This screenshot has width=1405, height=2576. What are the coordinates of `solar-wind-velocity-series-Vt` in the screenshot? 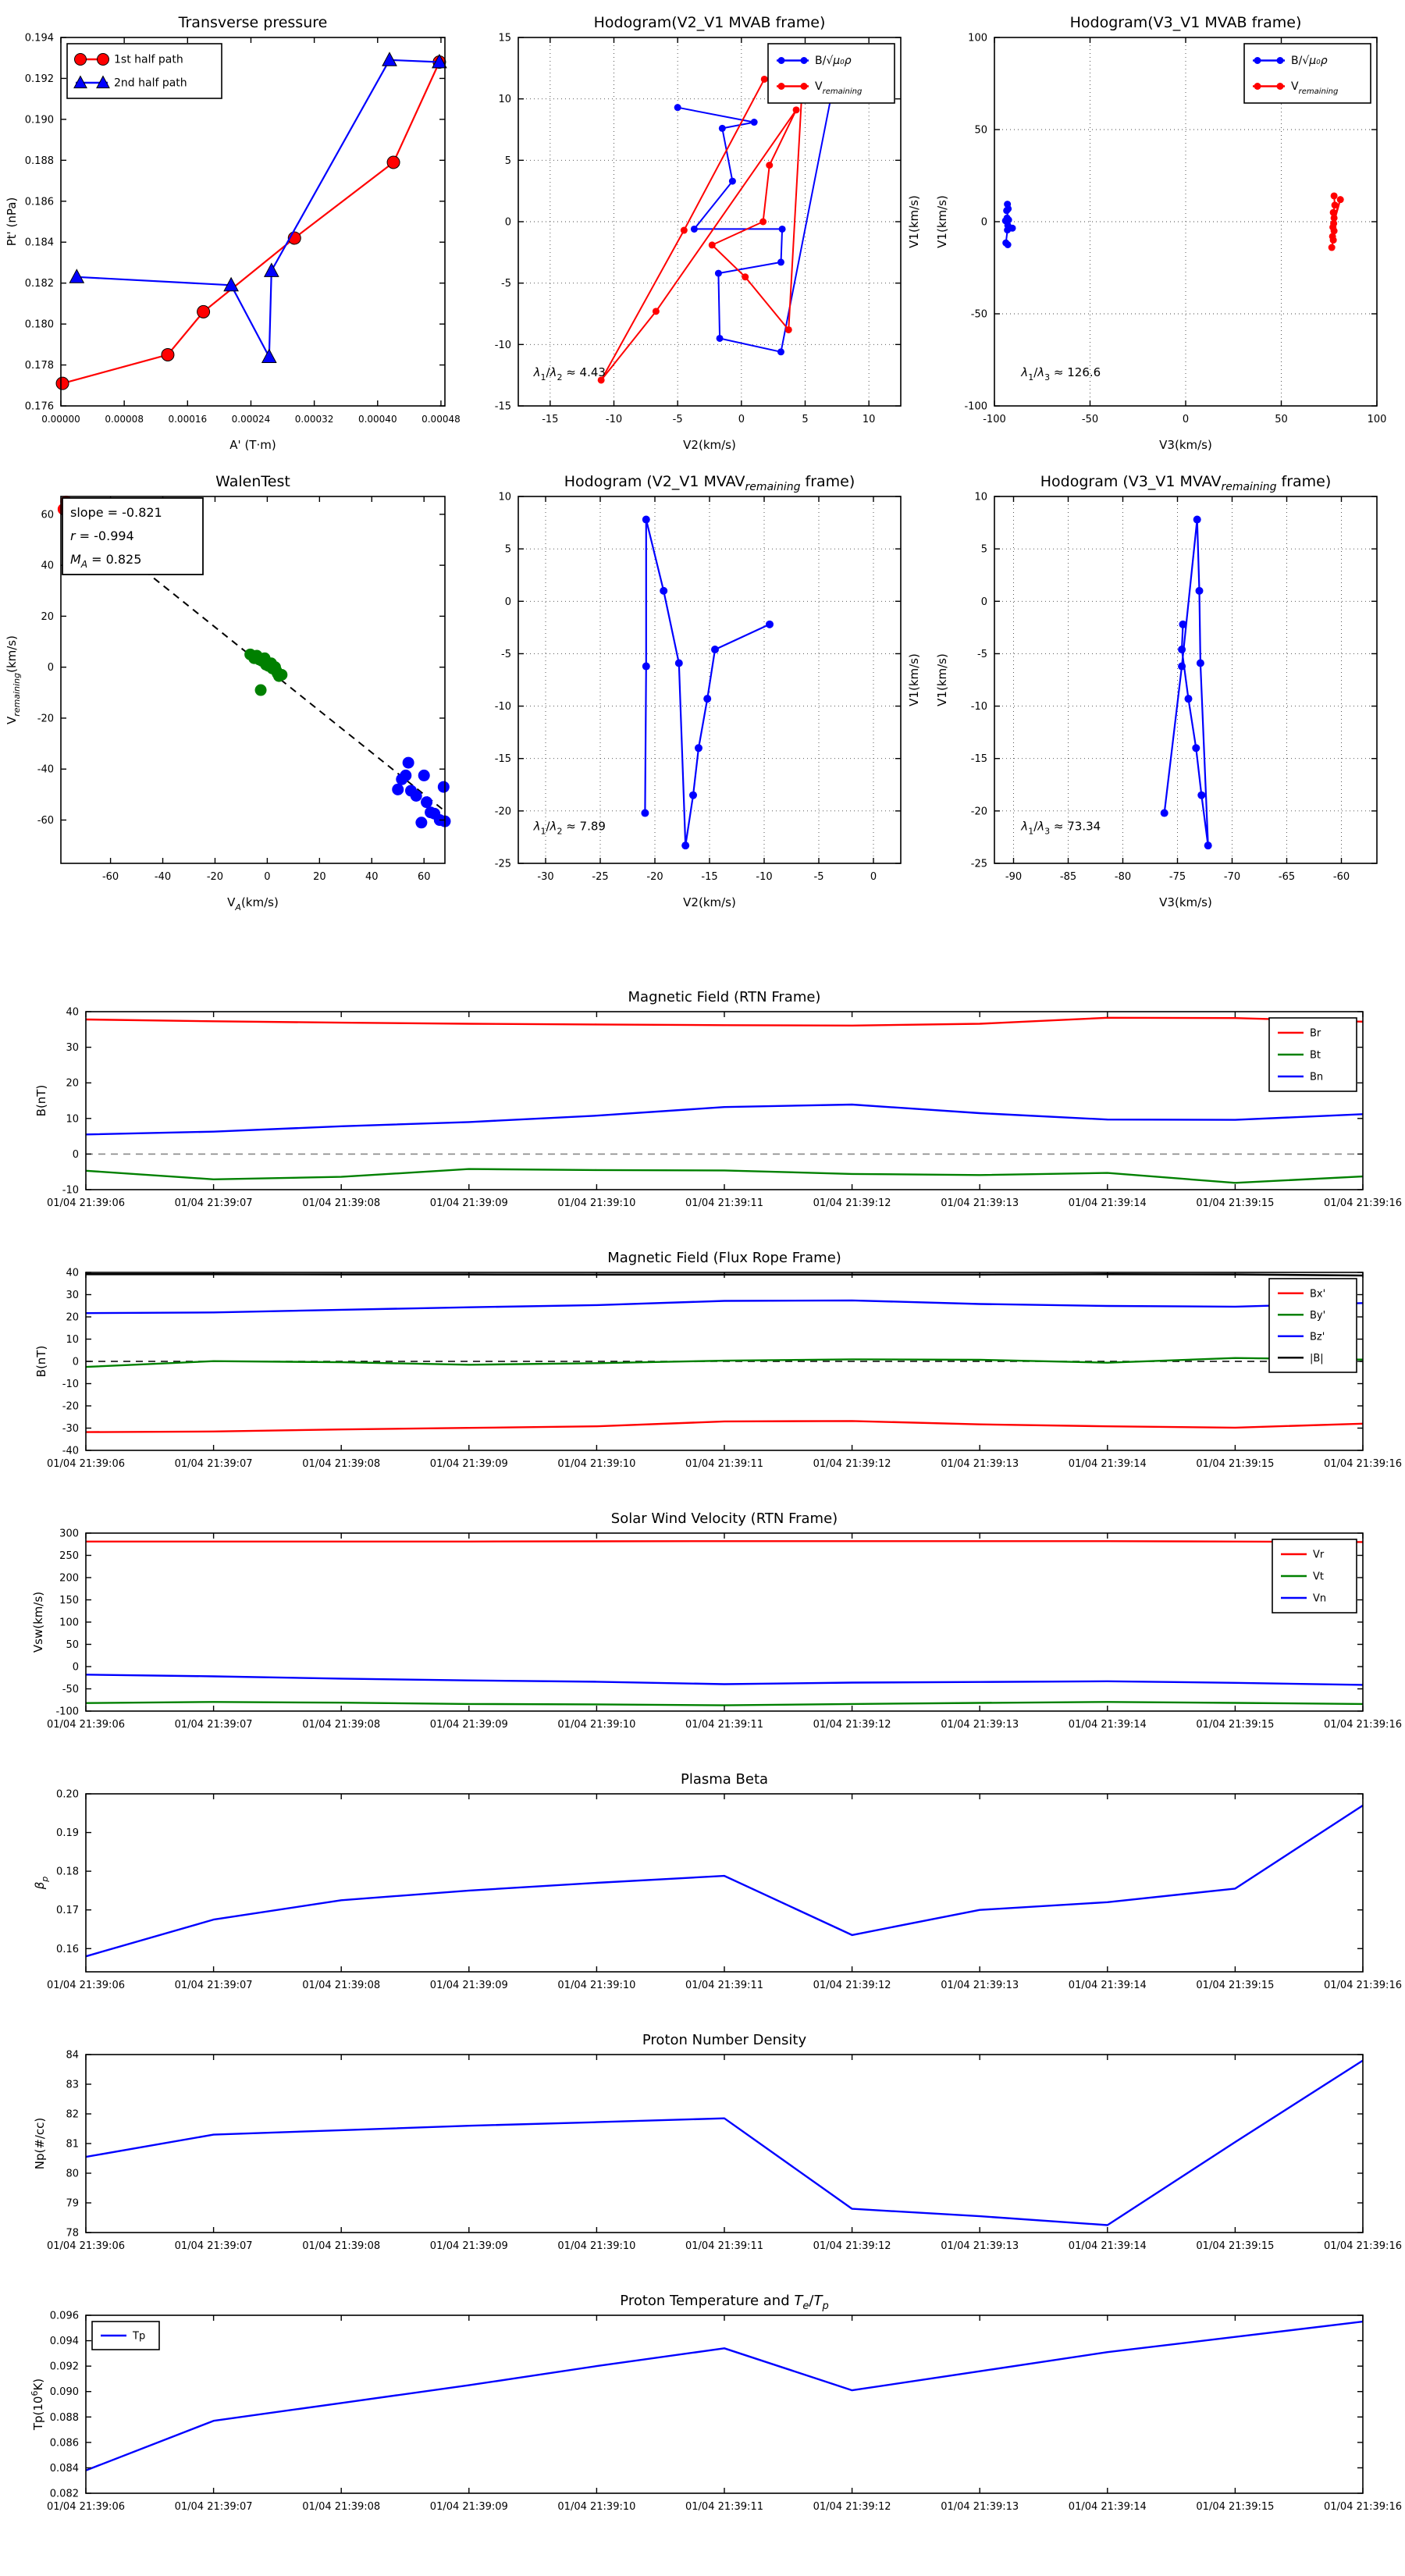 It's located at (724, 1703).